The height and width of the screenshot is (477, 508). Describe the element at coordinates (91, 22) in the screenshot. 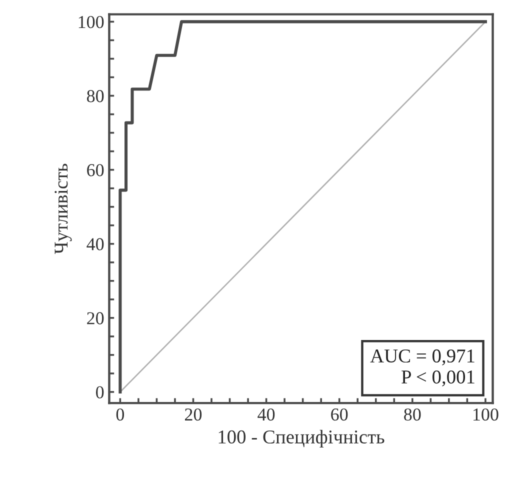

I see `y-tick-label: 100` at that location.